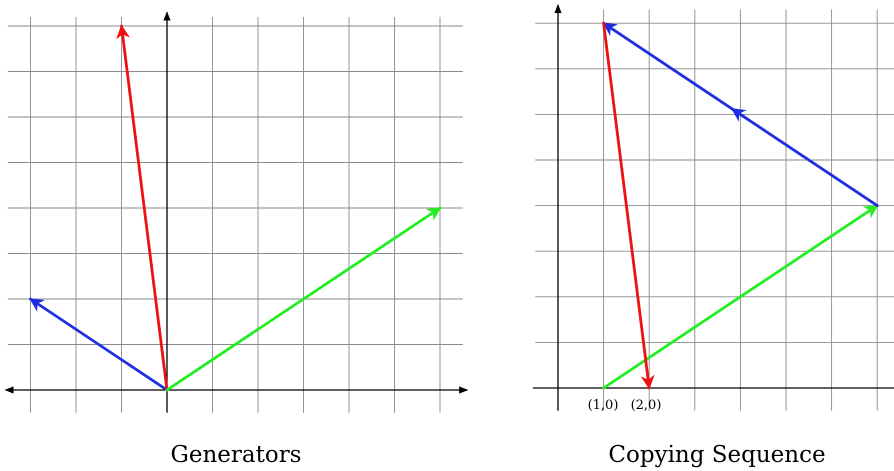 This screenshot has width=894, height=471. What do you see at coordinates (716, 455) in the screenshot?
I see `copying-sequence-caption: Copying Sequence` at bounding box center [716, 455].